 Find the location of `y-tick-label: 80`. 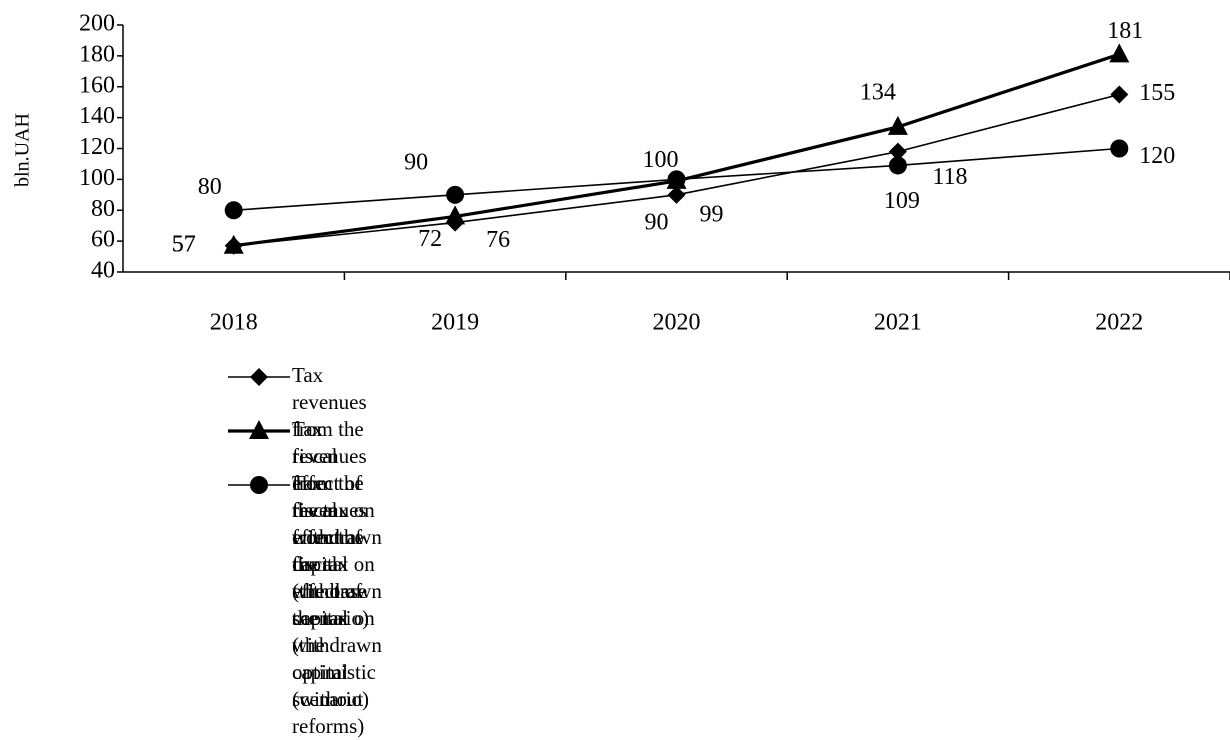

y-tick-label: 80 is located at coordinates (103, 209).